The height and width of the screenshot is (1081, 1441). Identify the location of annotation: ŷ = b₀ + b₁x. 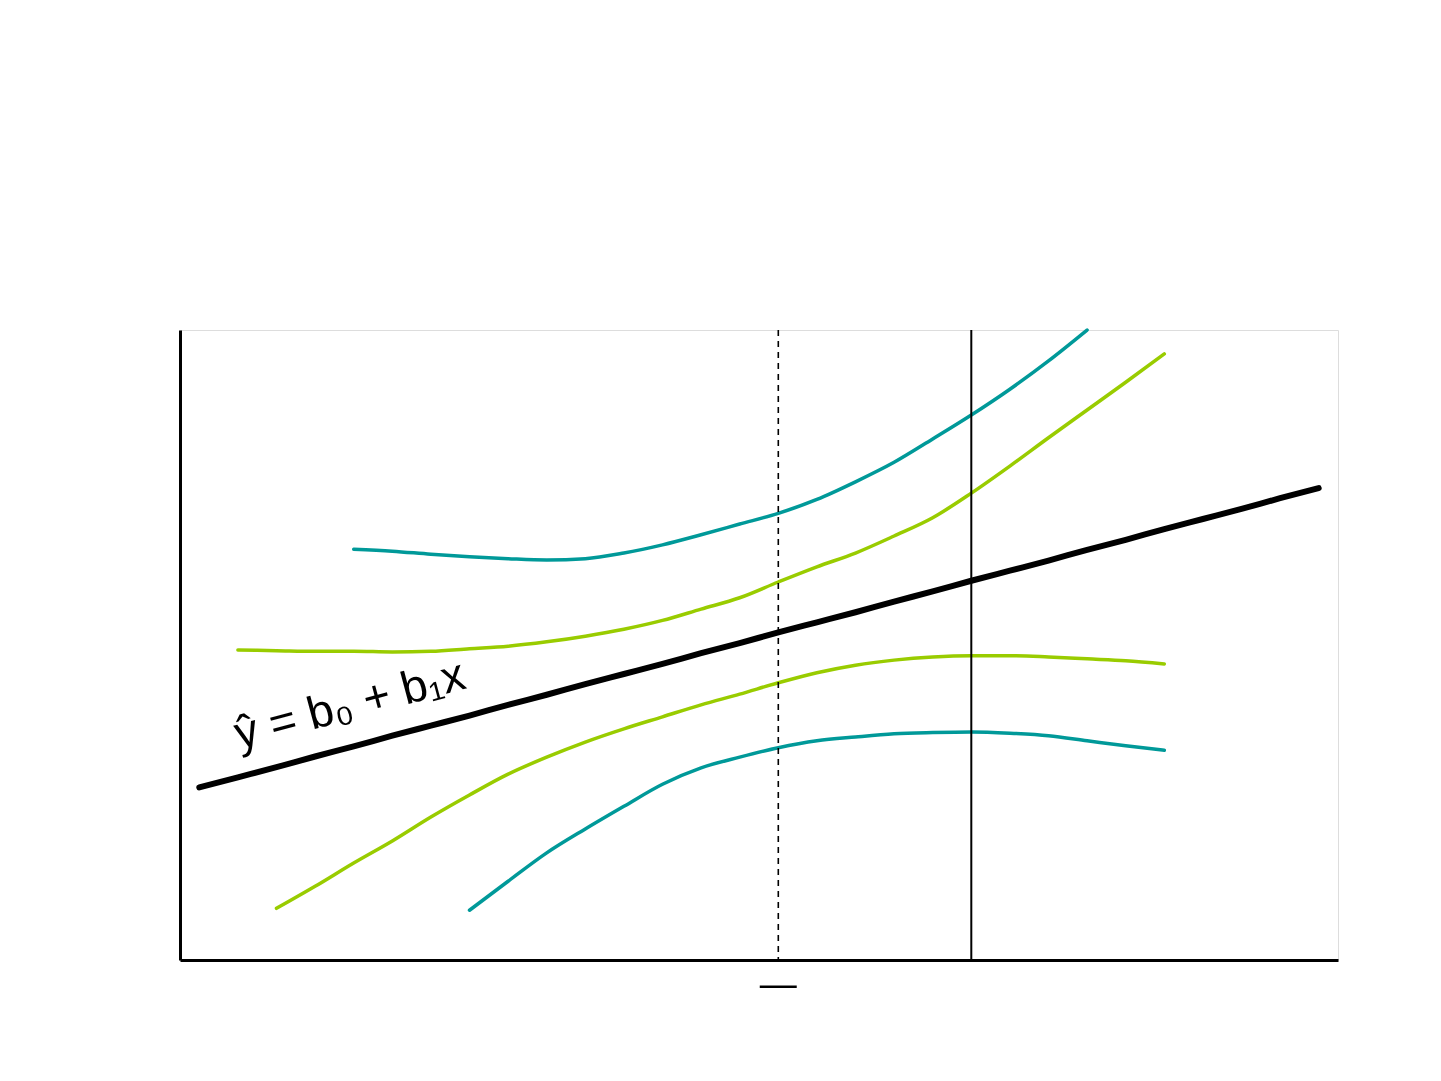
(349, 703).